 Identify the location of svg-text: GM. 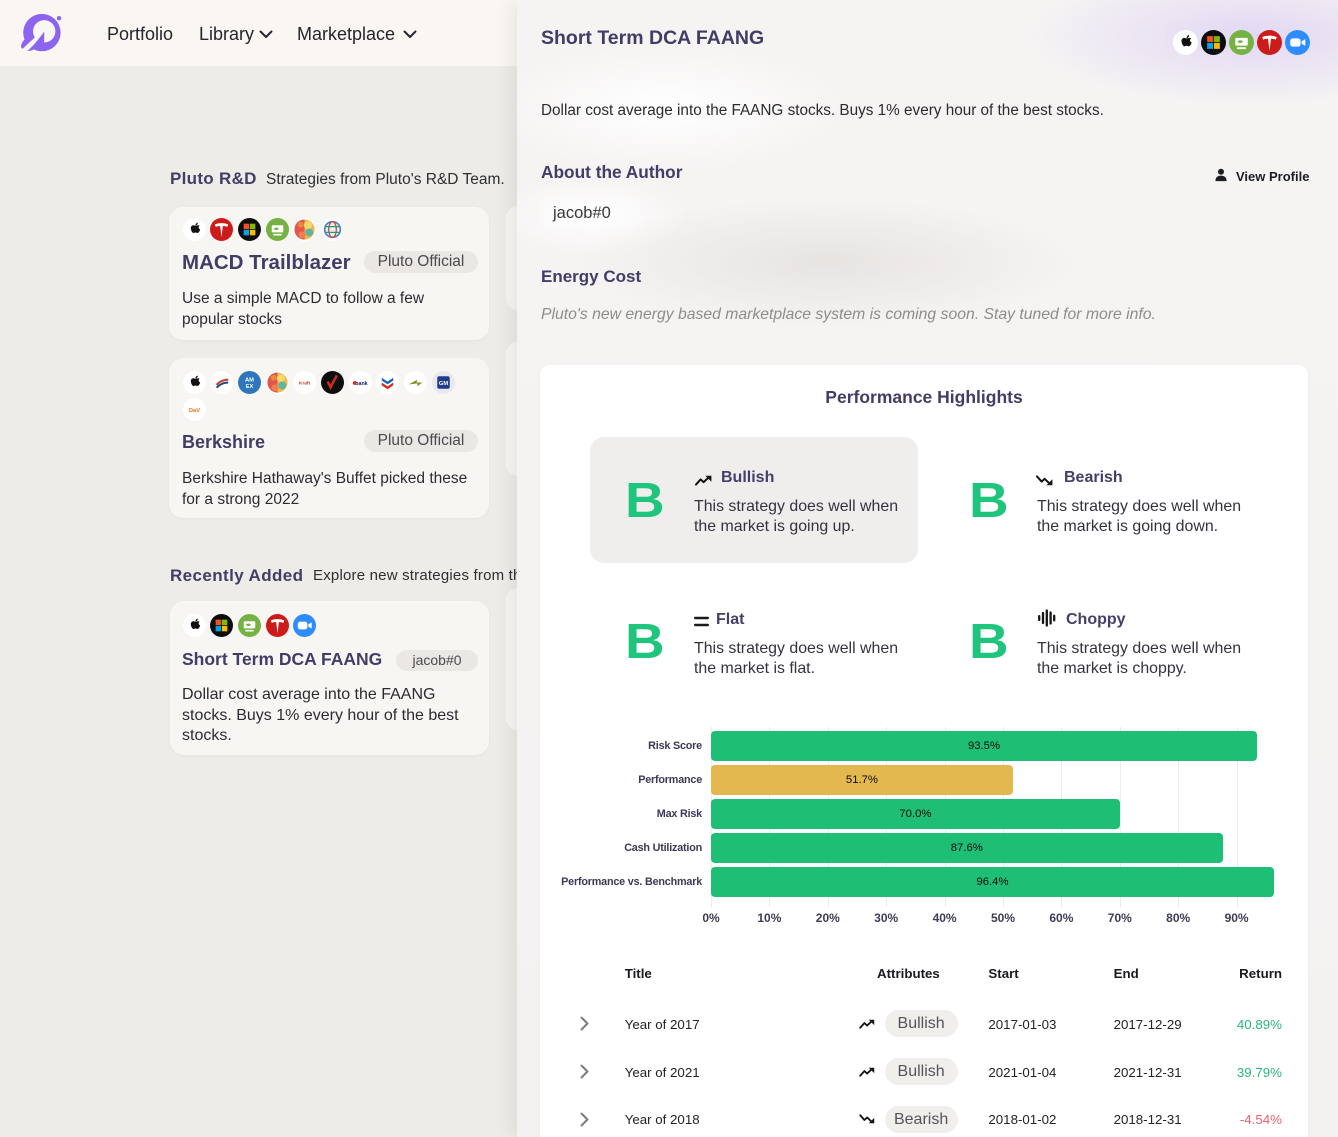
(443, 383).